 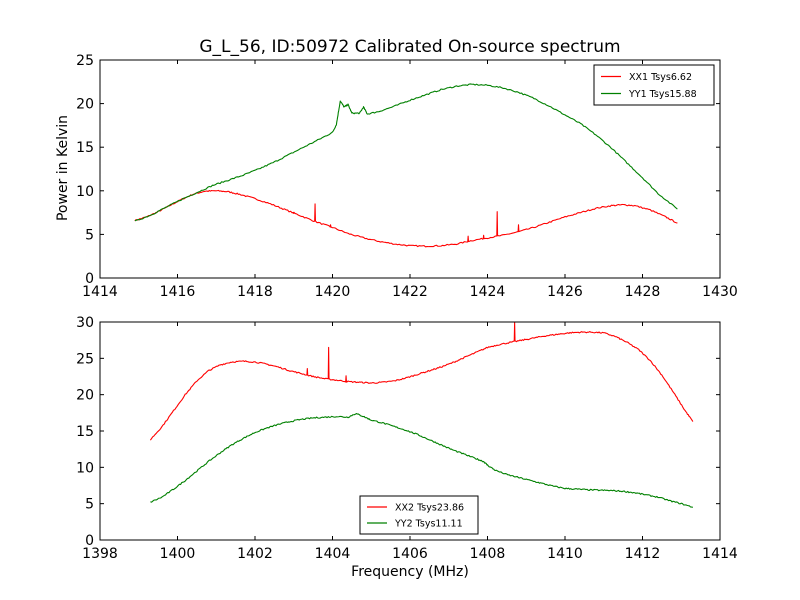 I want to click on legend: XX2 Tsys23.86 YY2 Tsys11.11, so click(x=419, y=515).